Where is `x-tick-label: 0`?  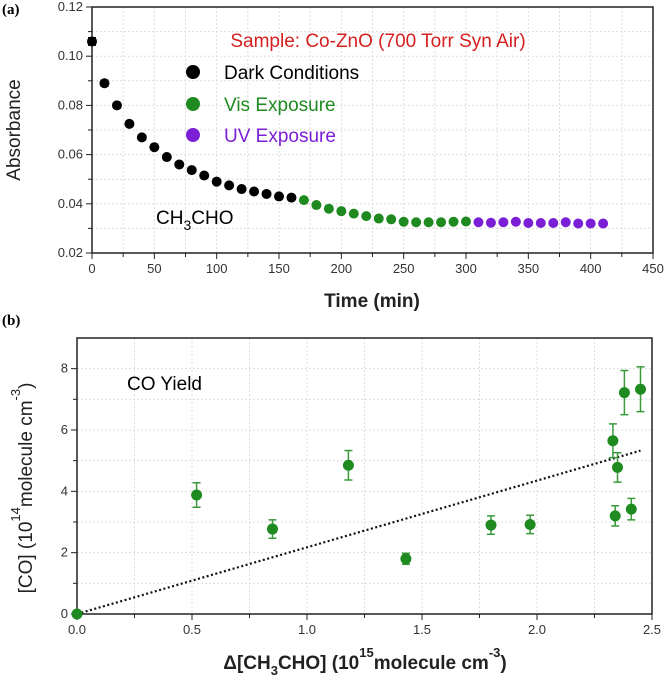 x-tick-label: 0 is located at coordinates (91, 268).